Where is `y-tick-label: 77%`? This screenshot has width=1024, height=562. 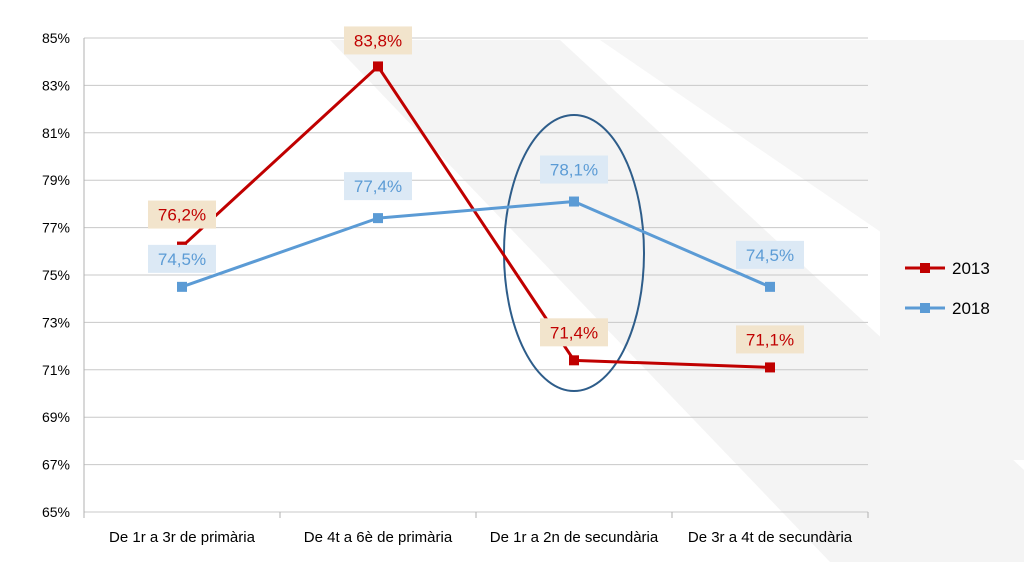 y-tick-label: 77% is located at coordinates (56, 228).